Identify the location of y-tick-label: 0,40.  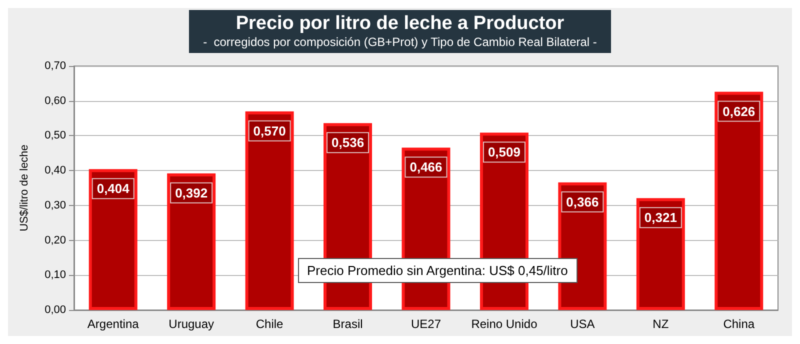
(55, 170).